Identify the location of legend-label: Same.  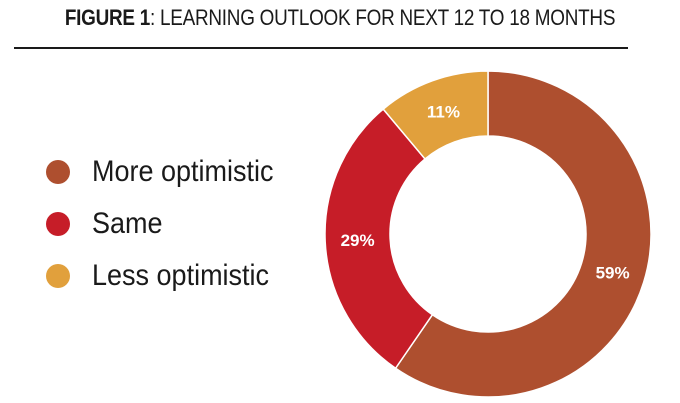
(127, 223).